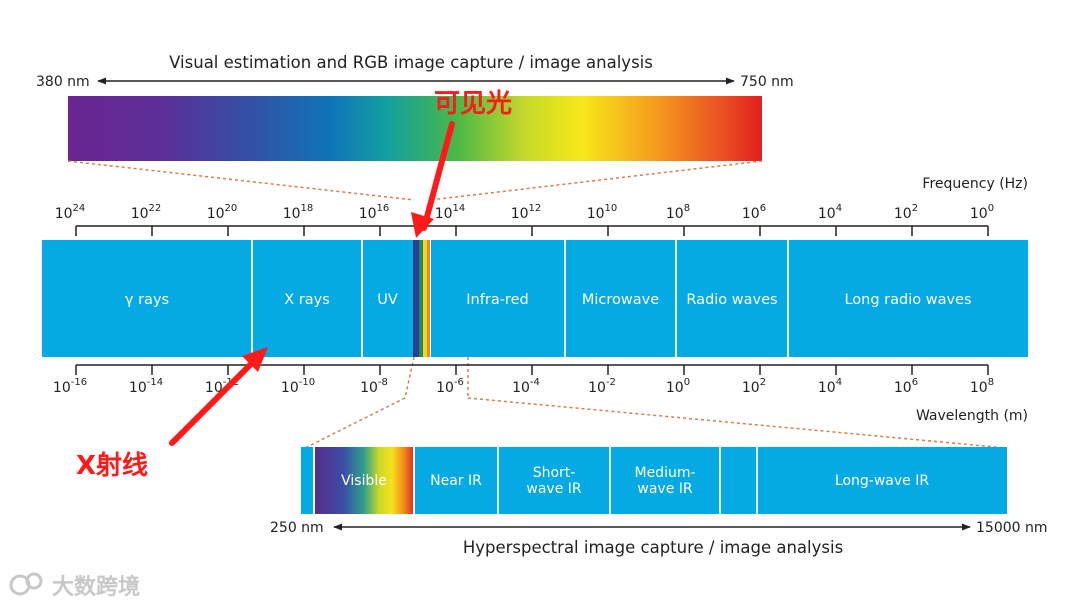 Image resolution: width=1080 pixels, height=606 pixels. Describe the element at coordinates (767, 82) in the screenshot. I see `visible-bar-right-label: 750 nm` at that location.